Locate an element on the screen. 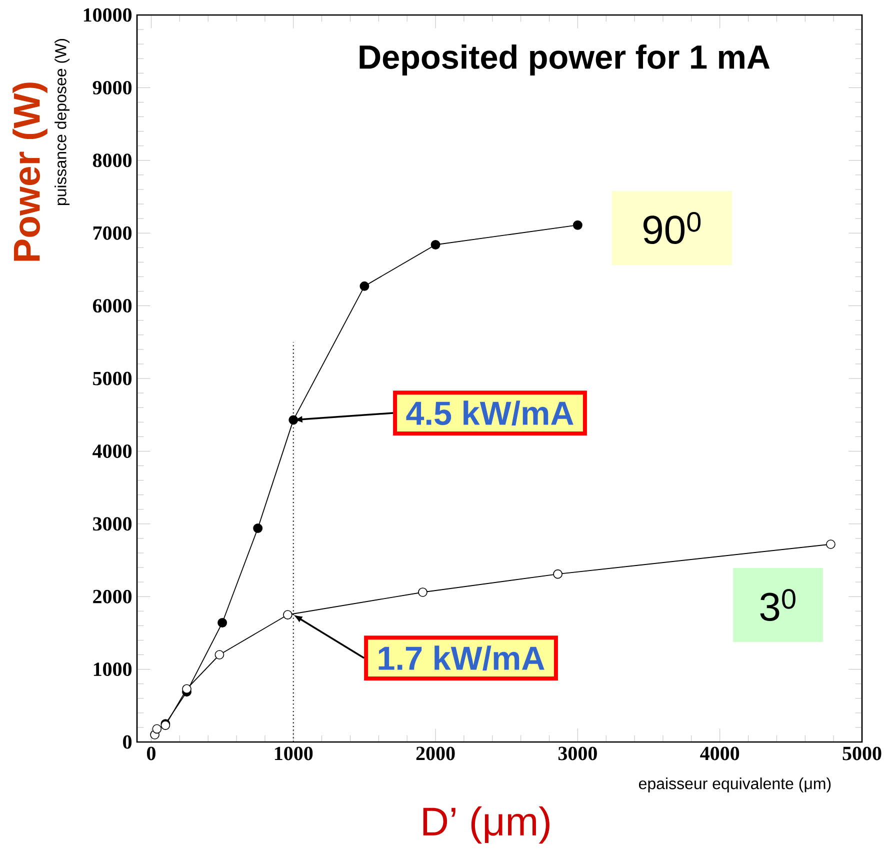  x-axis-title: D’ (μm) is located at coordinates (486, 825).